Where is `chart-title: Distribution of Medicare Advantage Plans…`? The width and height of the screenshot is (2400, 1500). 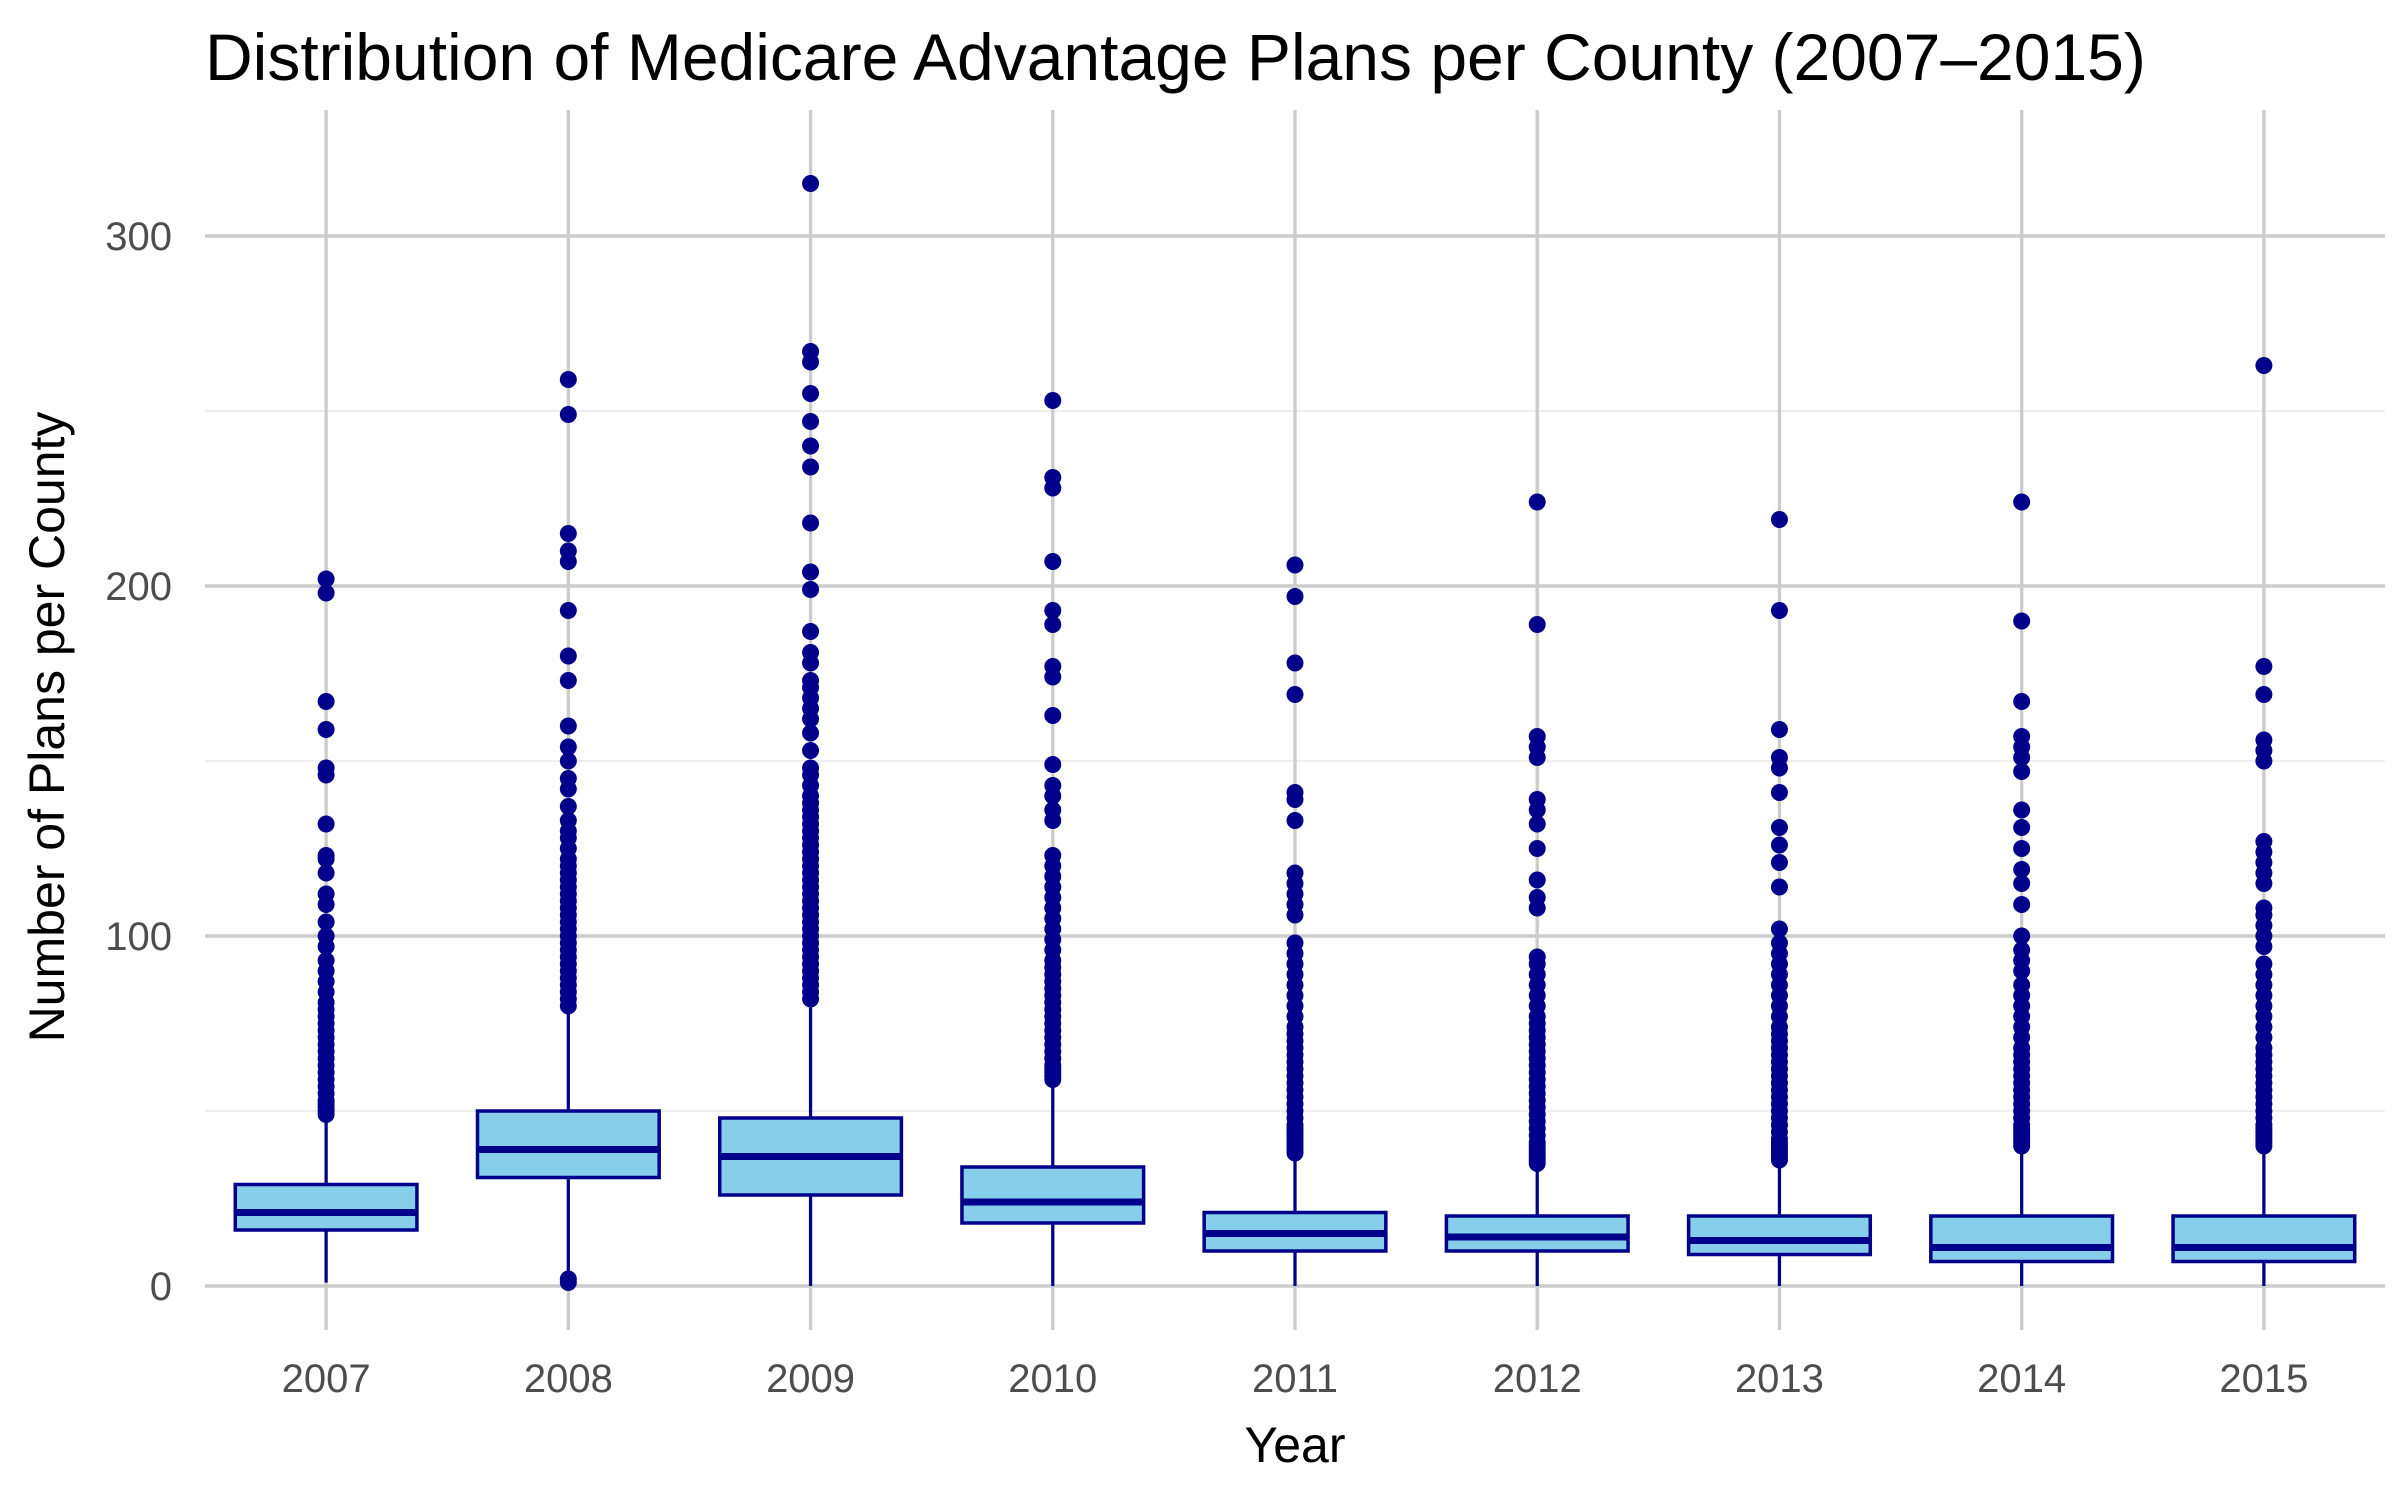 chart-title: Distribution of Medicare Advantage Plans… is located at coordinates (1175, 57).